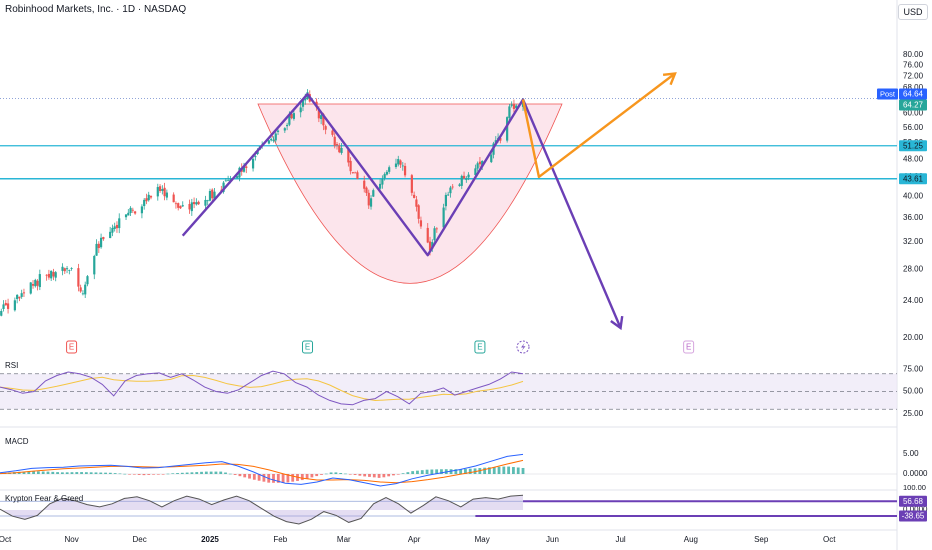  I want to click on date-tick-label: Sep, so click(761, 539).